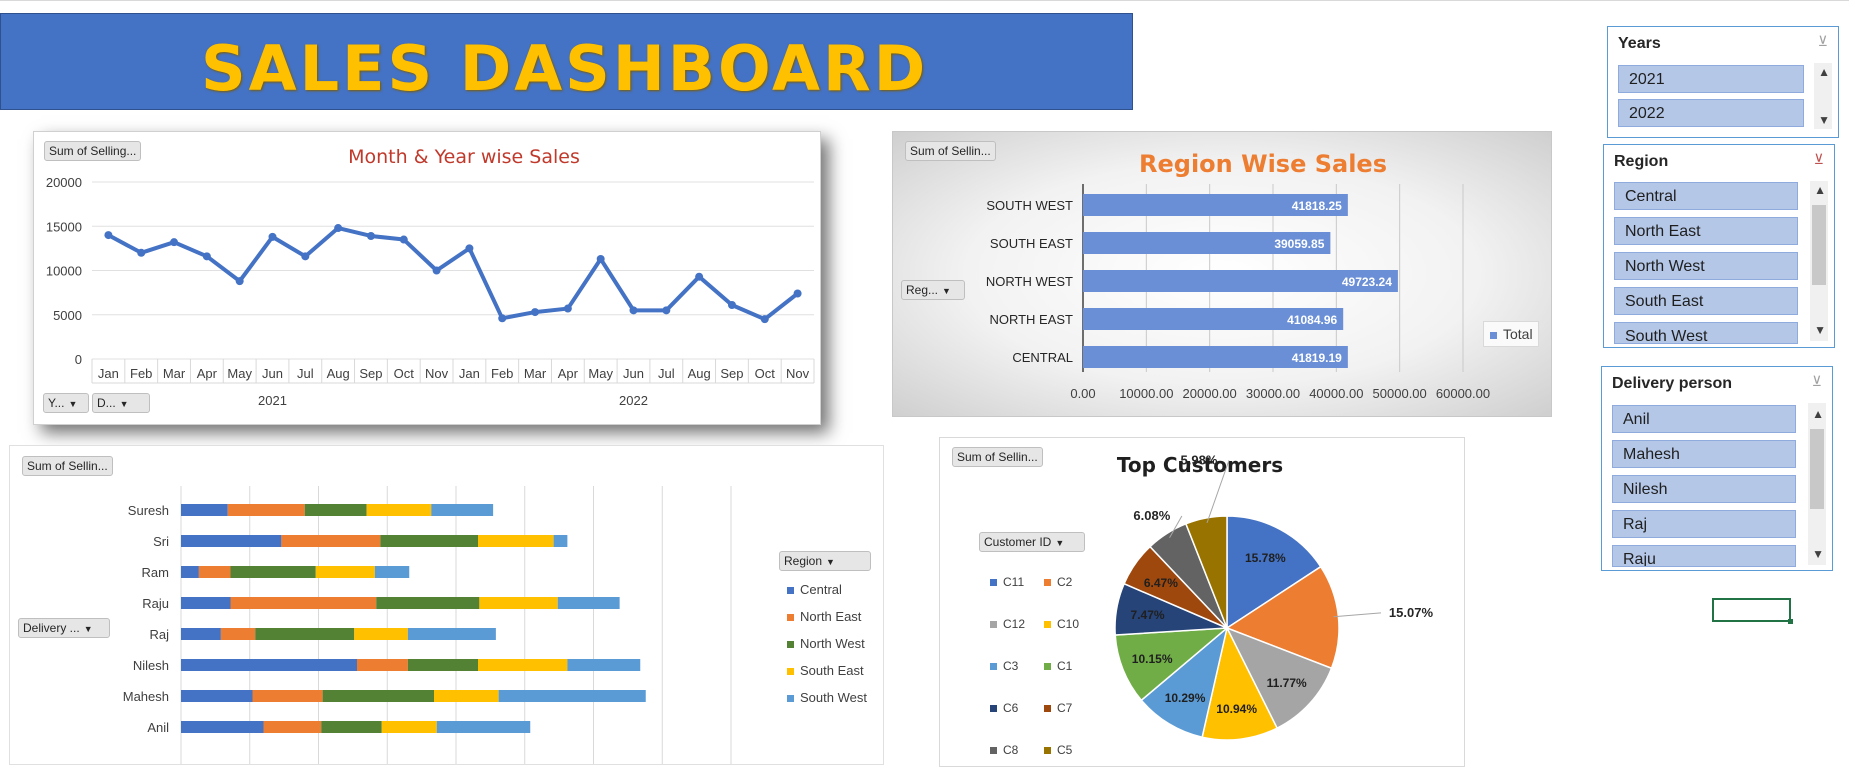  What do you see at coordinates (73, 404) in the screenshot?
I see `chevron-down-icon: ▼` at bounding box center [73, 404].